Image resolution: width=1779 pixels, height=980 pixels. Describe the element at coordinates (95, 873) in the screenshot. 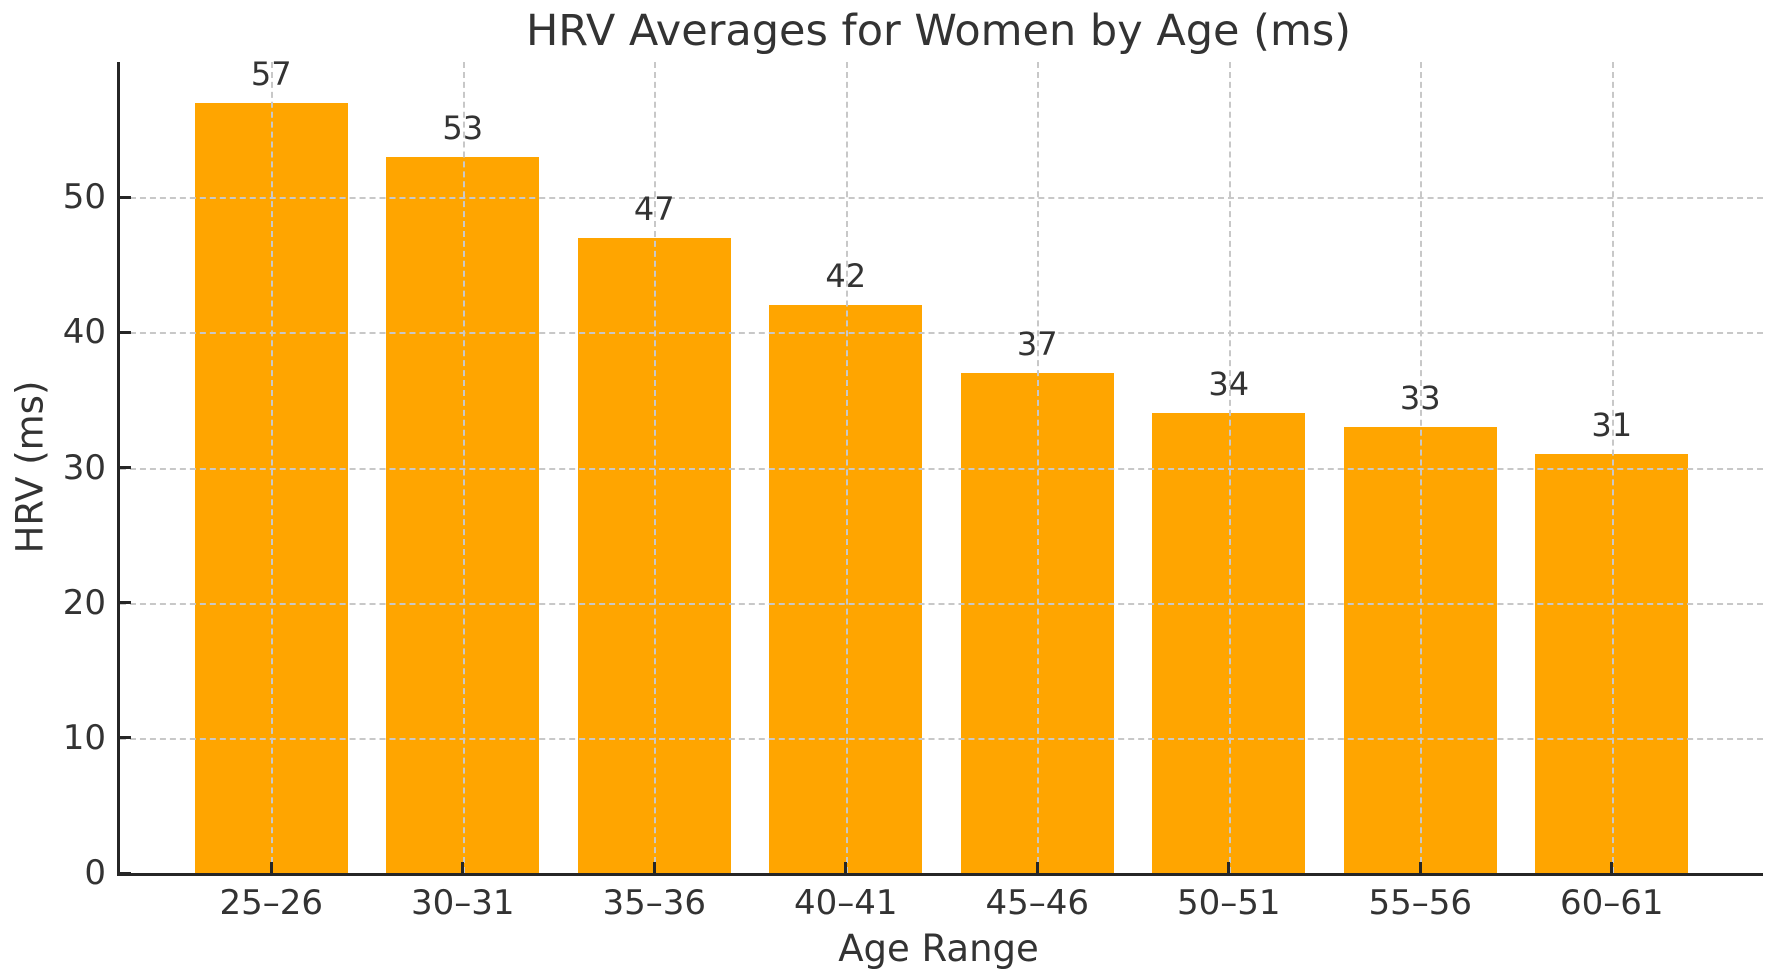

I see `y-tick-label: 0` at that location.